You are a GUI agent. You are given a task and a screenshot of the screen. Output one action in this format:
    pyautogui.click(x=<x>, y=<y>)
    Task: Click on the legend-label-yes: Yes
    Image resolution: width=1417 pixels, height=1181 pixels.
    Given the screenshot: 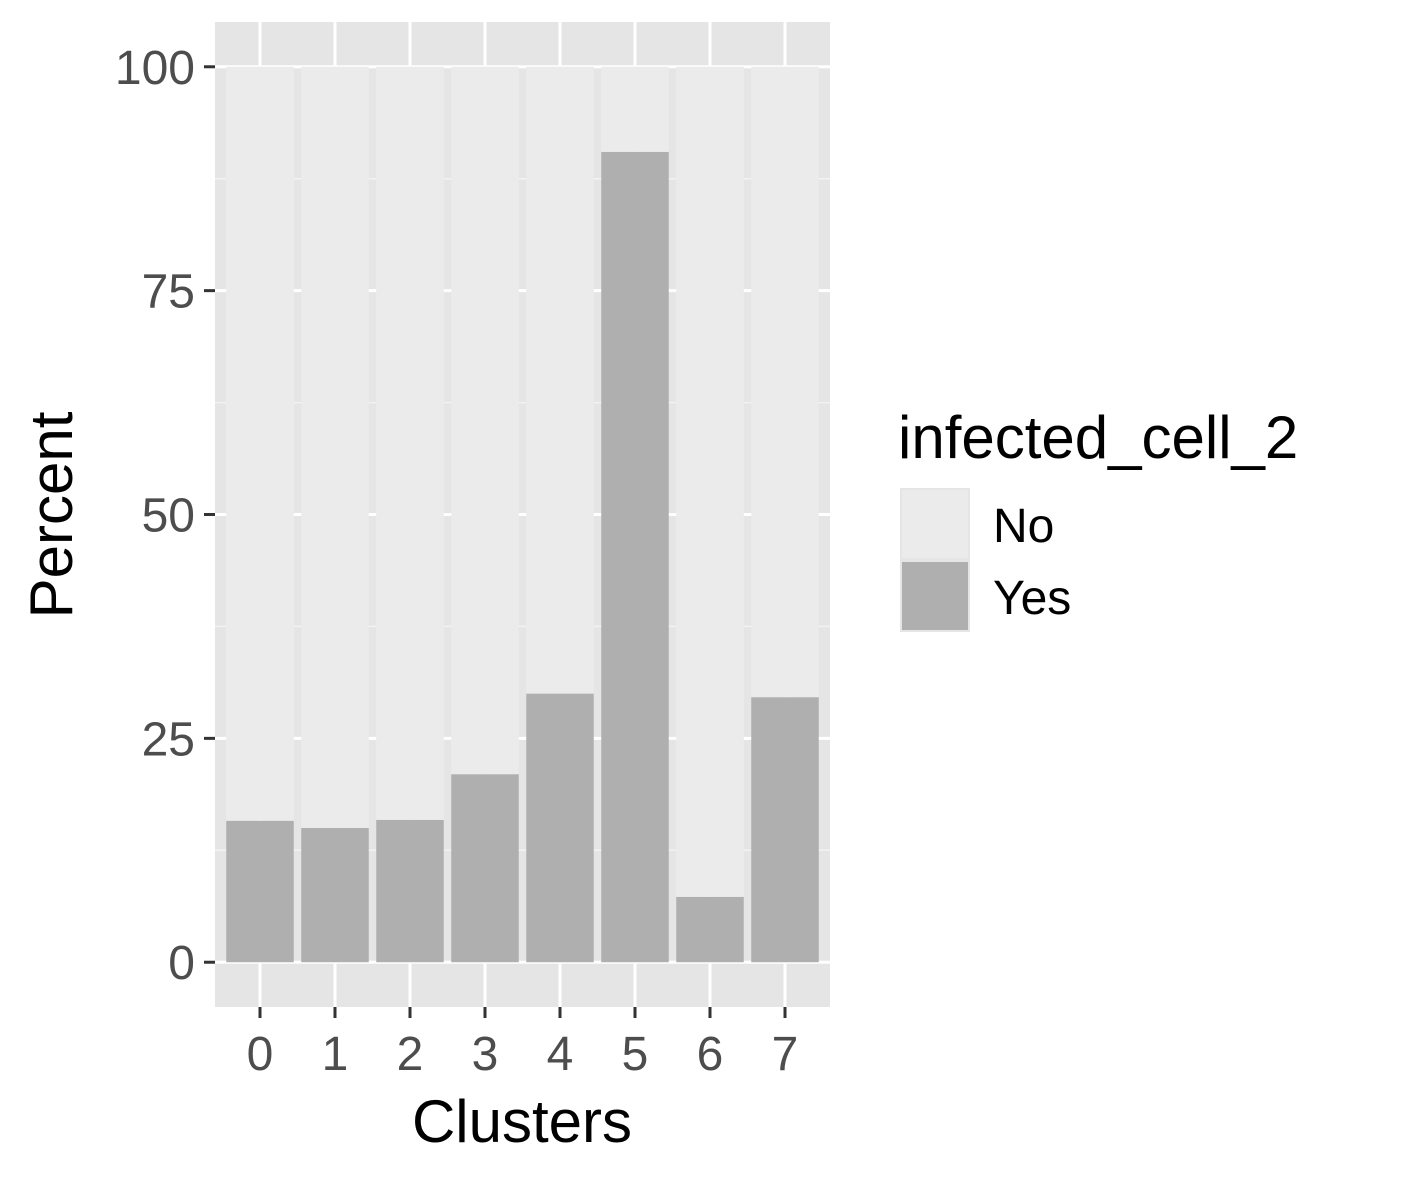 What is the action you would take?
    pyautogui.click(x=1032, y=598)
    